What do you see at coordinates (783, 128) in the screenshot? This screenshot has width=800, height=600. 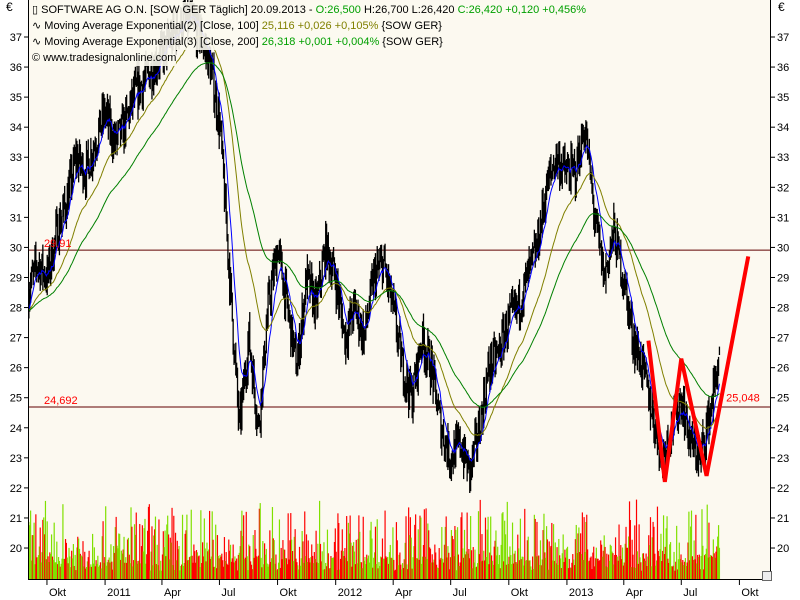 I see `y-tick-label-right: 34` at bounding box center [783, 128].